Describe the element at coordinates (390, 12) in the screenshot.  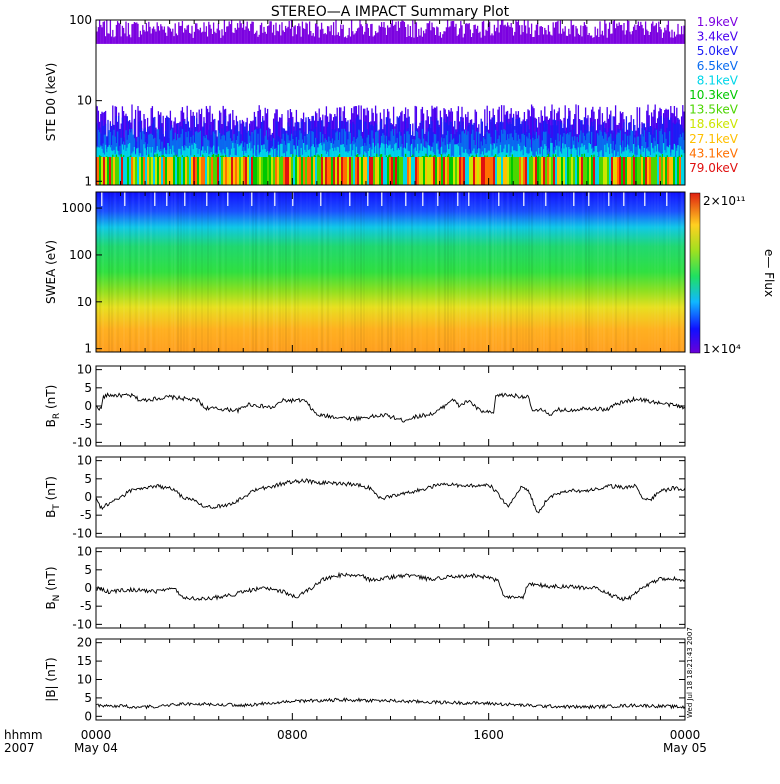
I see `plot-title: STEREO—A IMPACT Summary Plot` at that location.